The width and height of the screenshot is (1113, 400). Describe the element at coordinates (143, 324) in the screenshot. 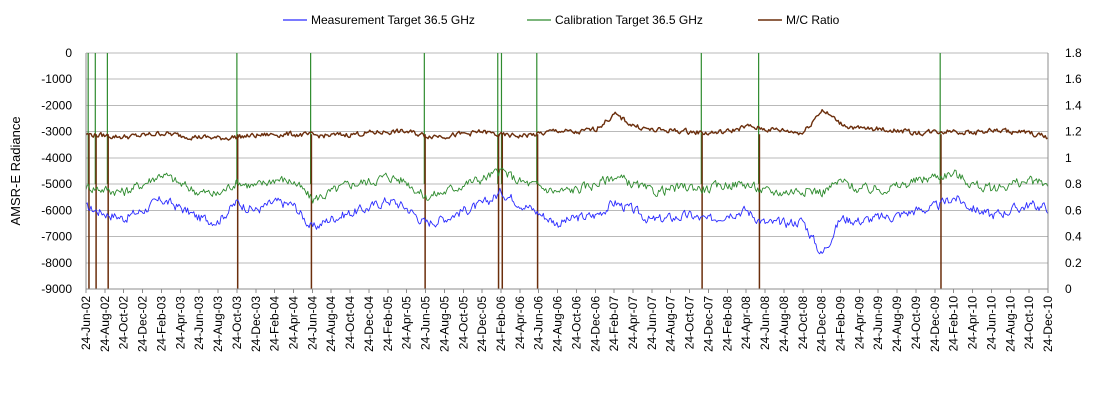

I see `x-tick-label: 24-Dec-02` at that location.